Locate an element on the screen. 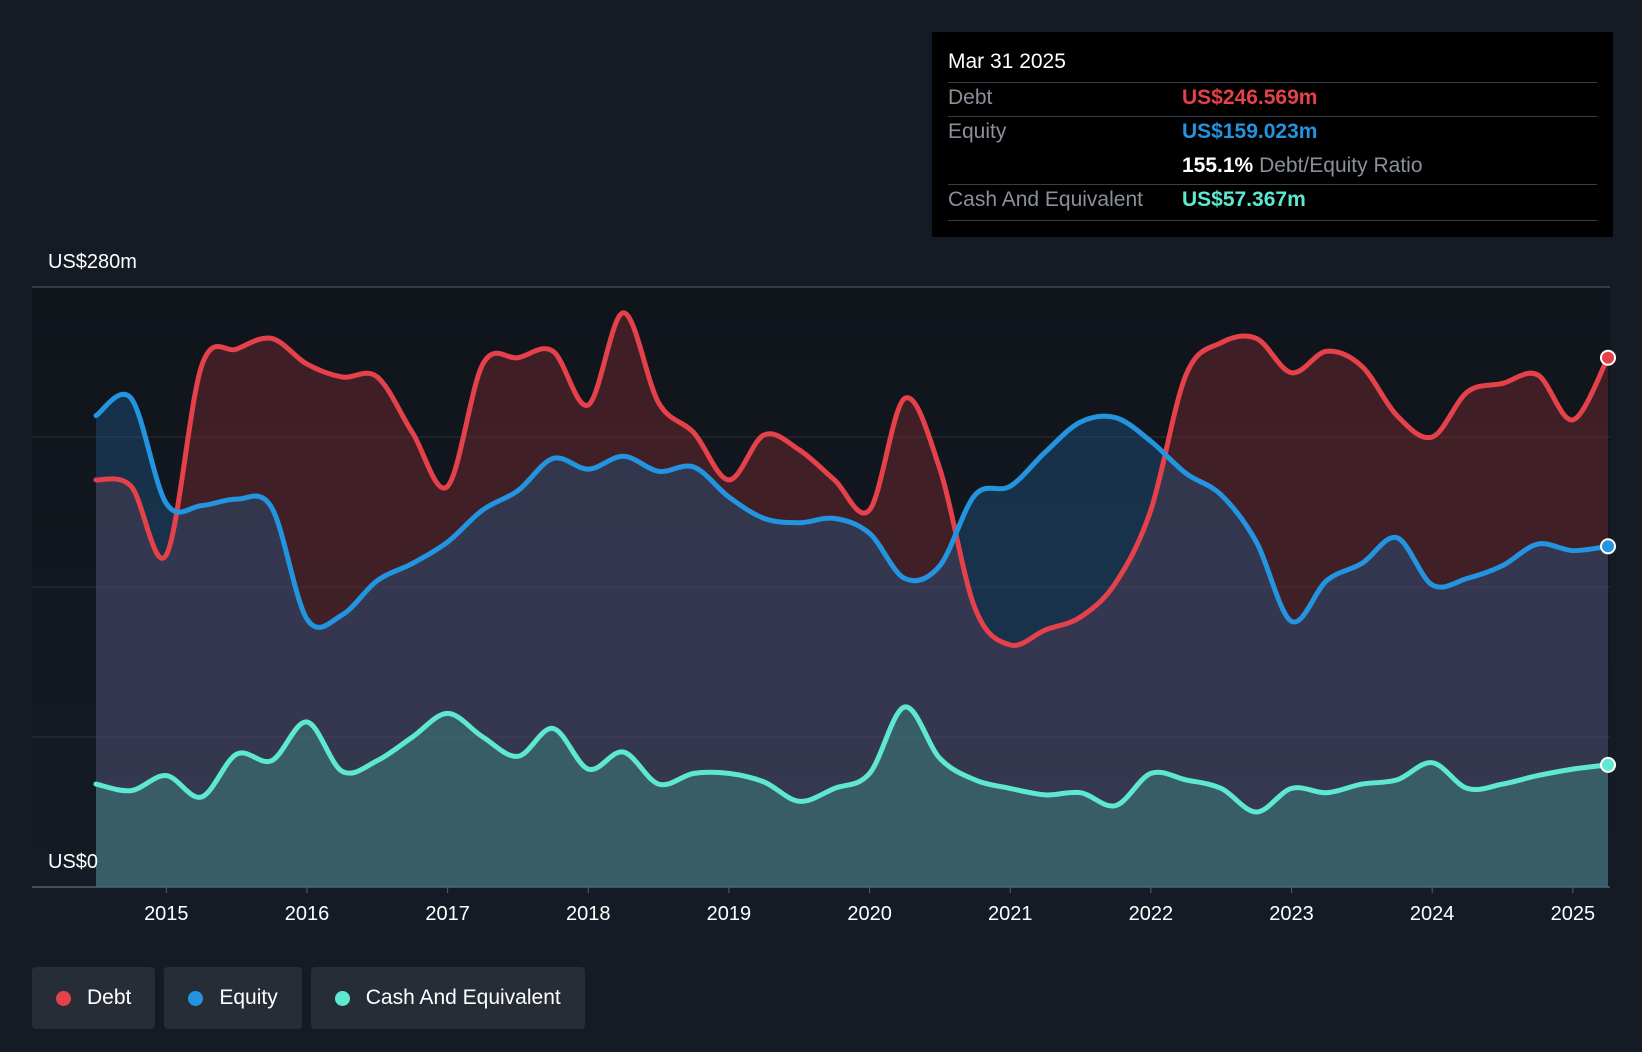 The image size is (1642, 1052). x-tick-label: 2018 is located at coordinates (588, 914).